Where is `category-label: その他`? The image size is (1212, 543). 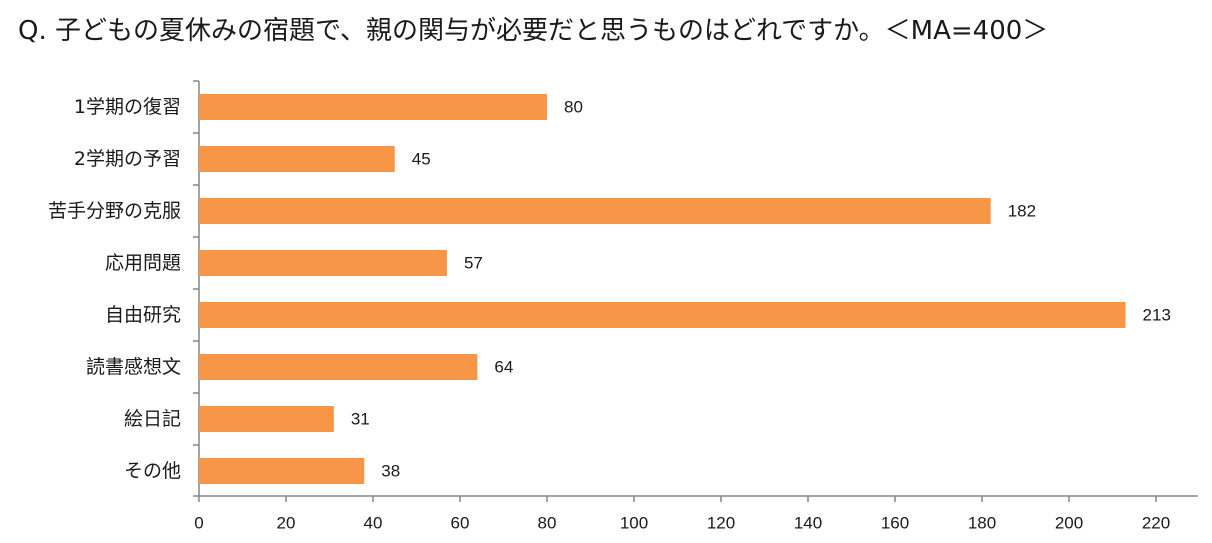
category-label: その他 is located at coordinates (152, 471).